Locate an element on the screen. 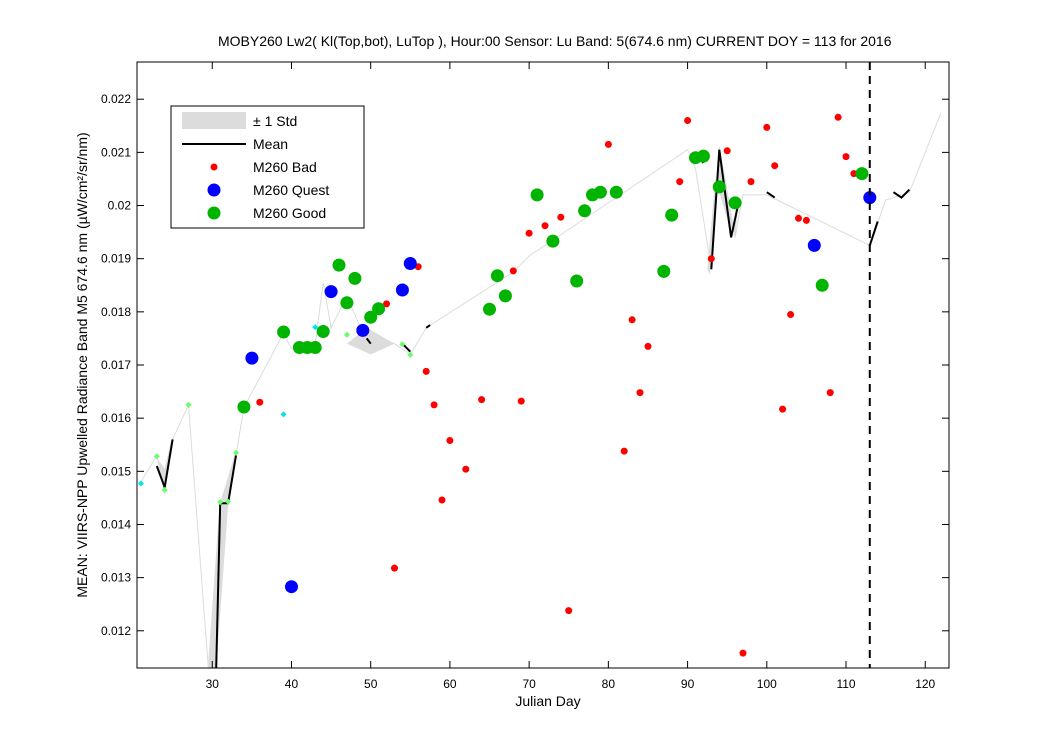 Image resolution: width=1050 pixels, height=750 pixels. legend-std-swatch is located at coordinates (214, 120).